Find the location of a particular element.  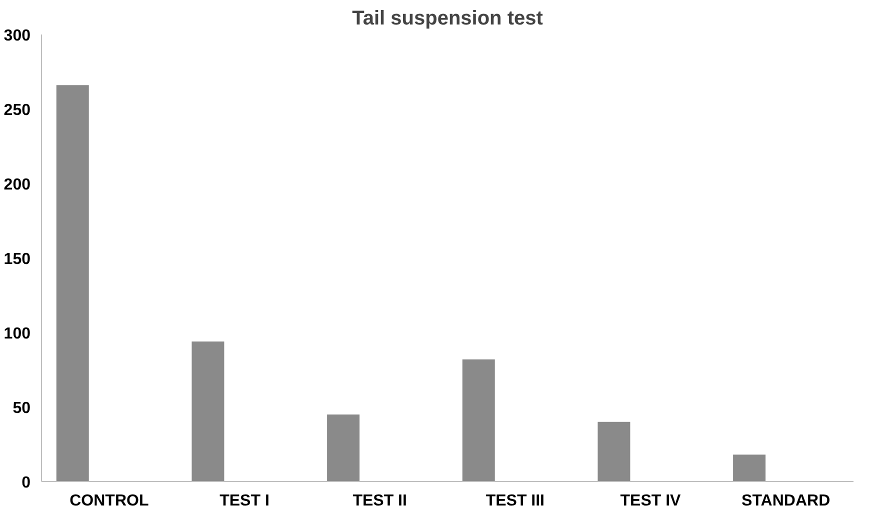

y-tick-label: 0 is located at coordinates (26, 483).